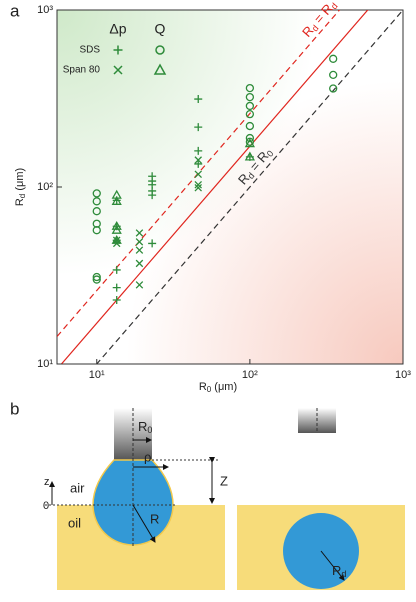  I want to click on y-tick-label: 10¹, so click(45, 364).